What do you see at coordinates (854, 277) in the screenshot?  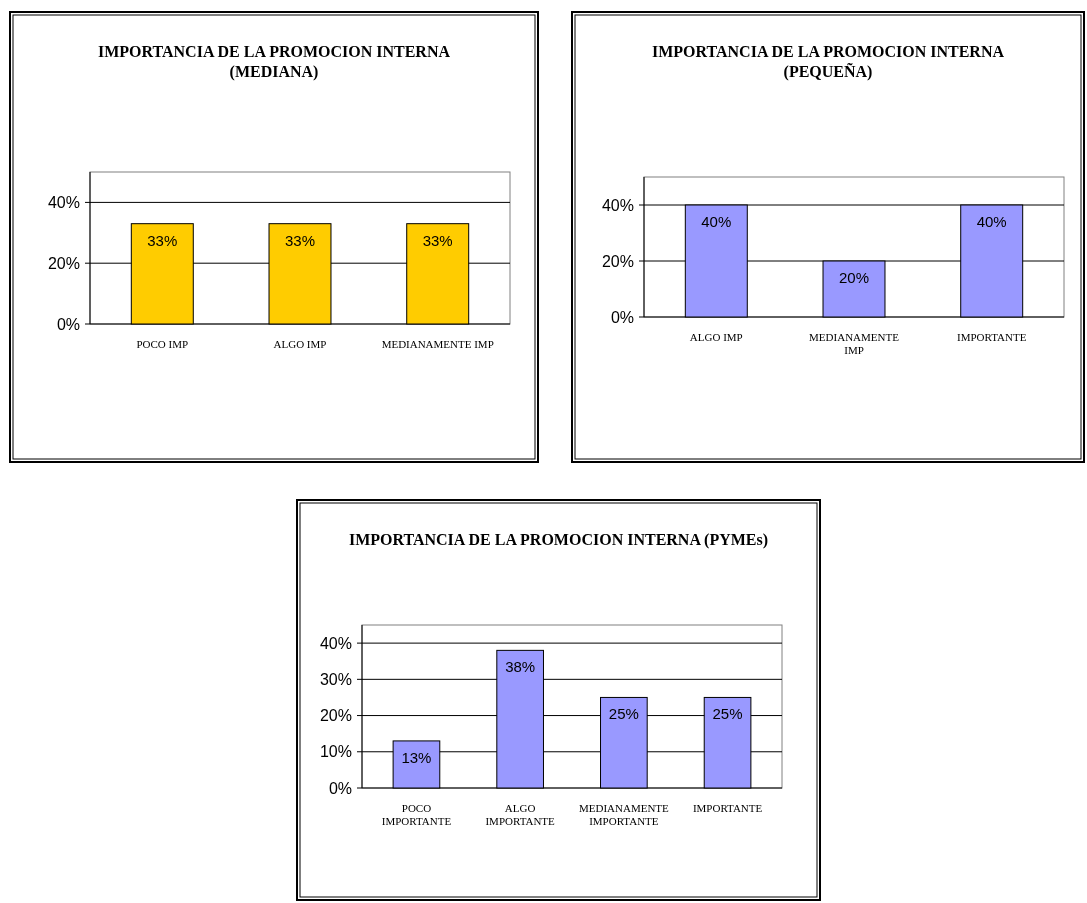 I see `data-label: 20%` at bounding box center [854, 277].